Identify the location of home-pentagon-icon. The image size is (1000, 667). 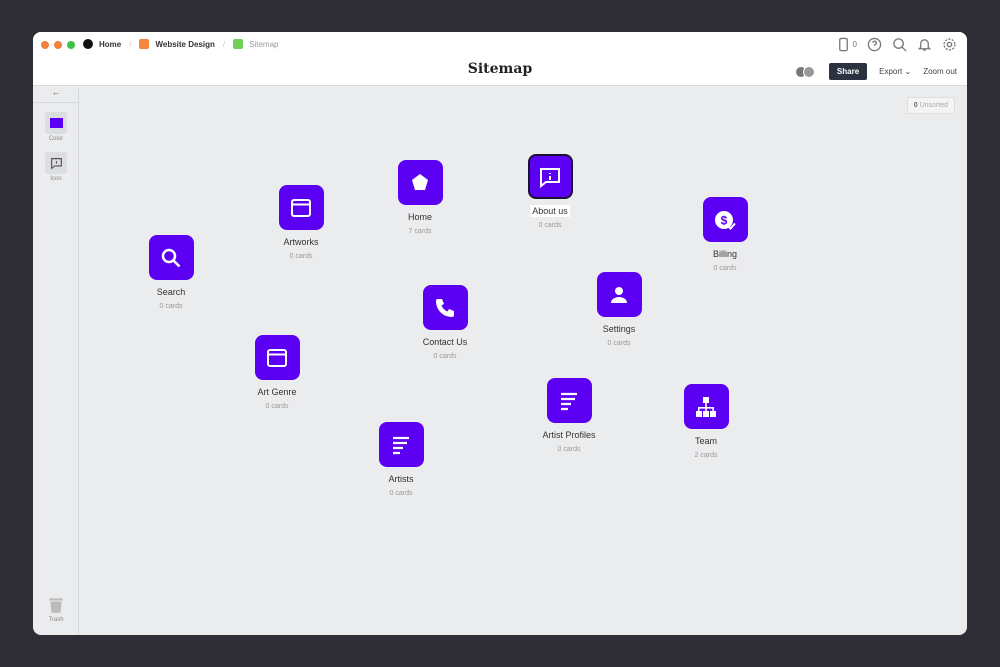
(420, 181).